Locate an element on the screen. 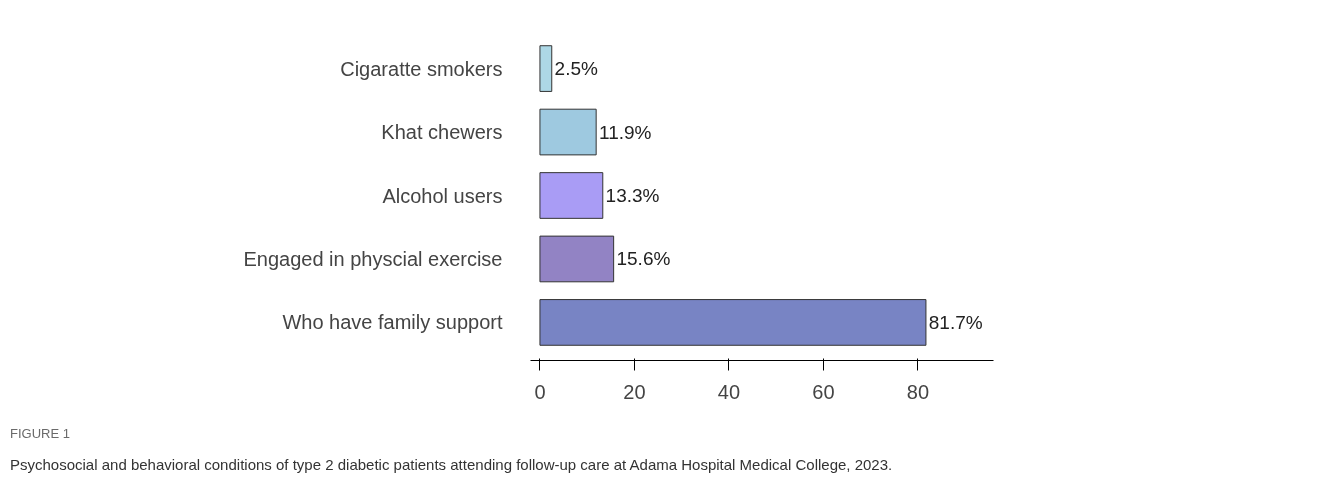 The height and width of the screenshot is (495, 1328). y-tick-label: Engaged in physcial exercise is located at coordinates (373, 258).